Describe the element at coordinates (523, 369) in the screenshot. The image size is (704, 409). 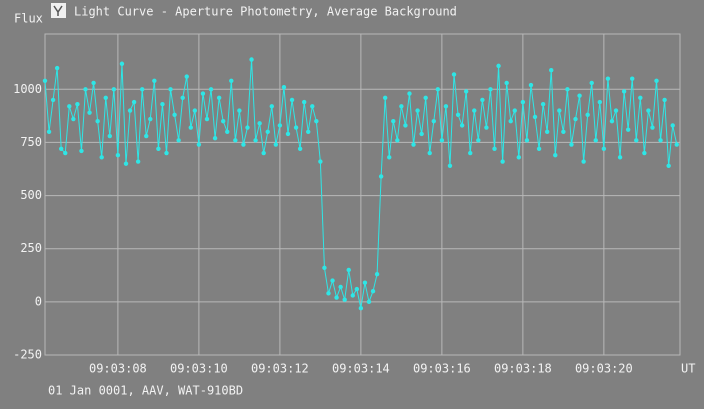
I see `x-tick-label: 09:03:18` at that location.